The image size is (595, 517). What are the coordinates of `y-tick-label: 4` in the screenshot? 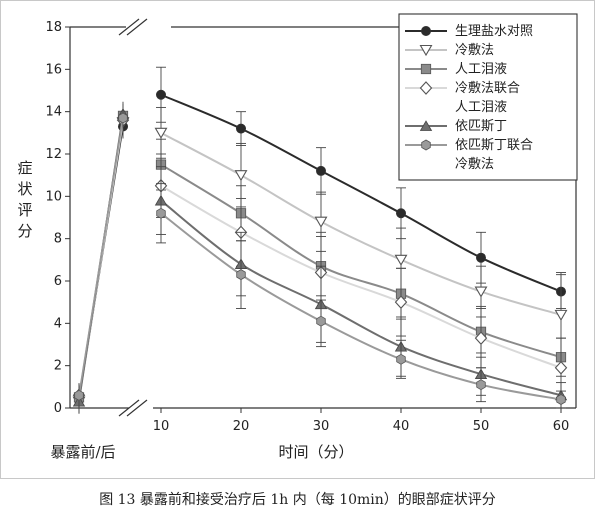 It's located at (58, 323).